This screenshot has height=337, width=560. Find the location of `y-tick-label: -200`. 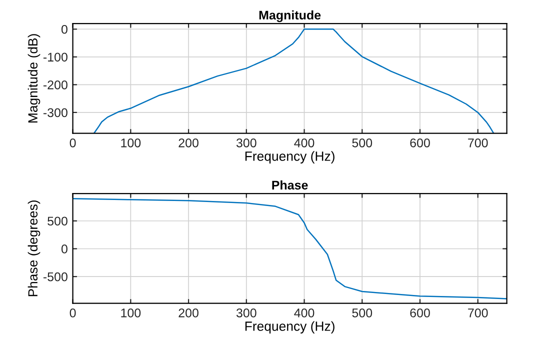

y-tick-label: -200 is located at coordinates (55, 85).